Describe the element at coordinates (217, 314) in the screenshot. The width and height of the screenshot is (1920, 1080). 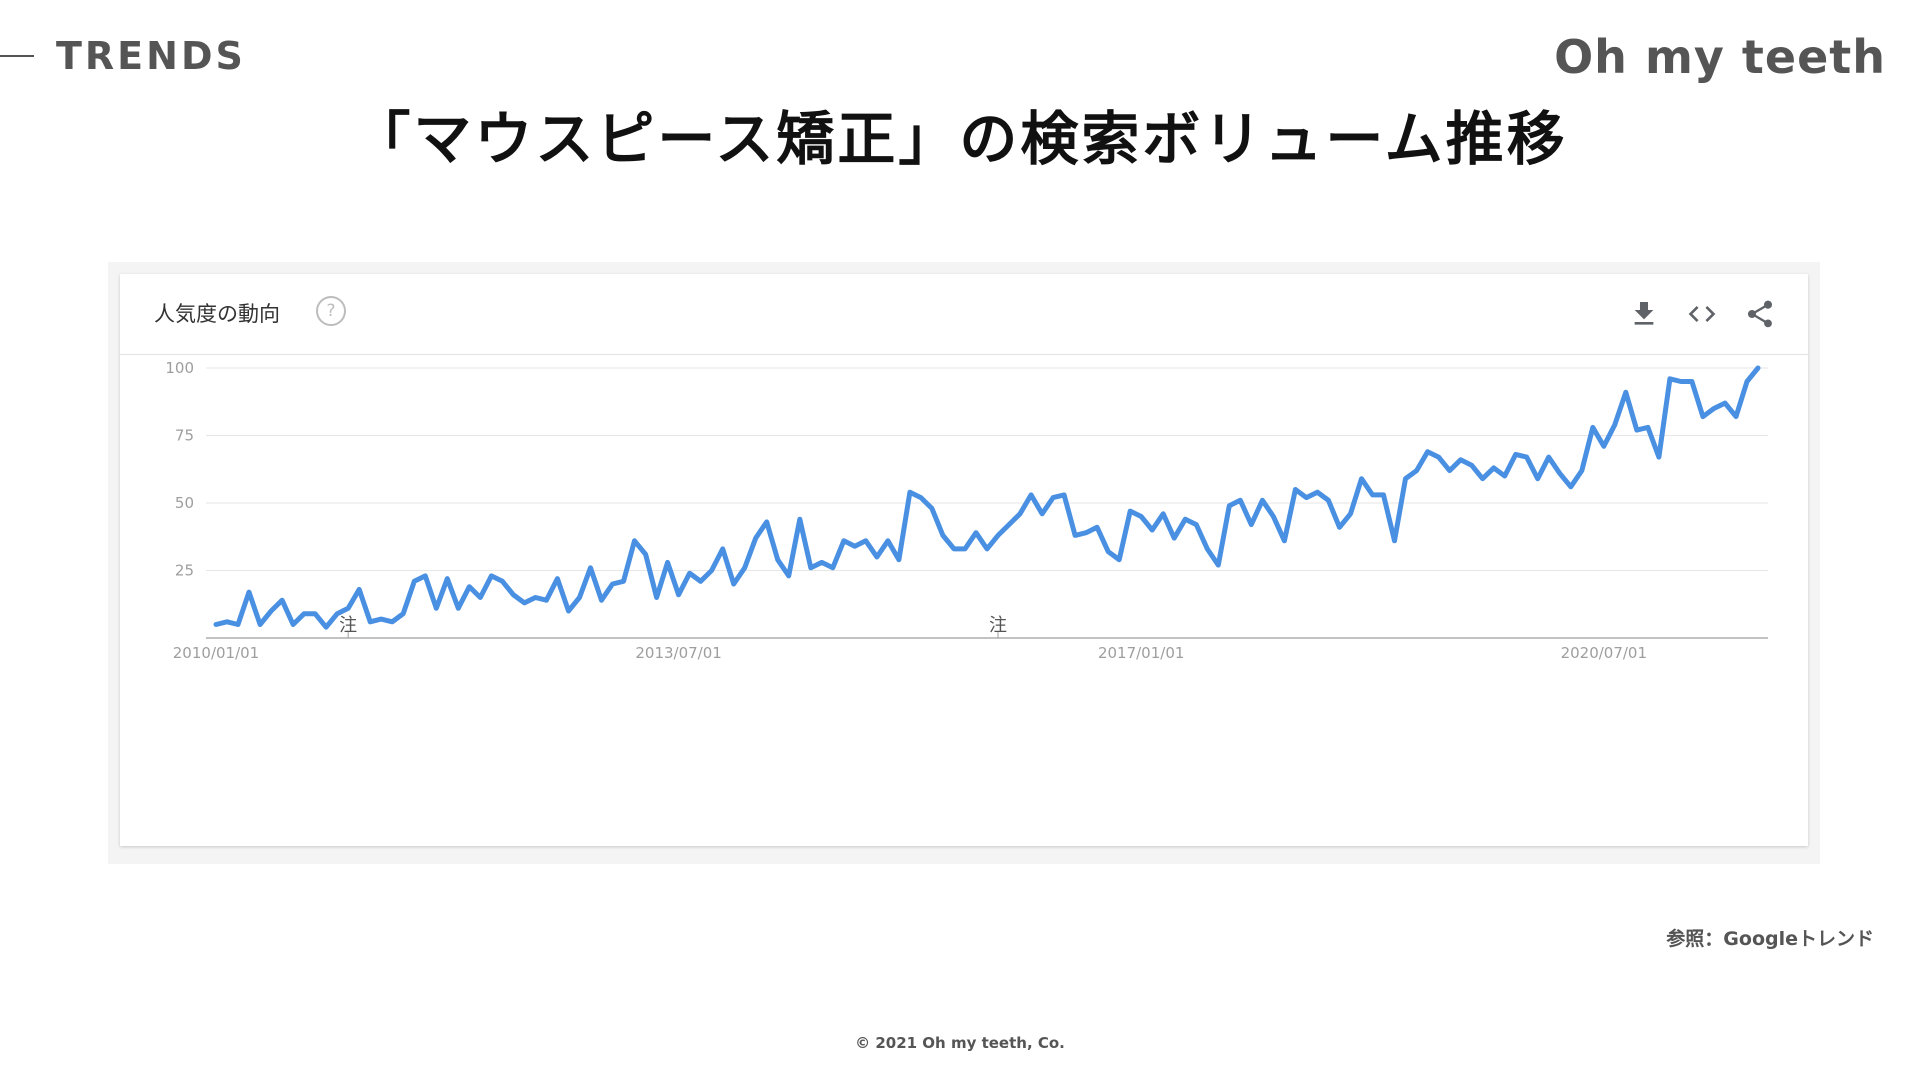
I see `widget-title: 人気度の動向` at that location.